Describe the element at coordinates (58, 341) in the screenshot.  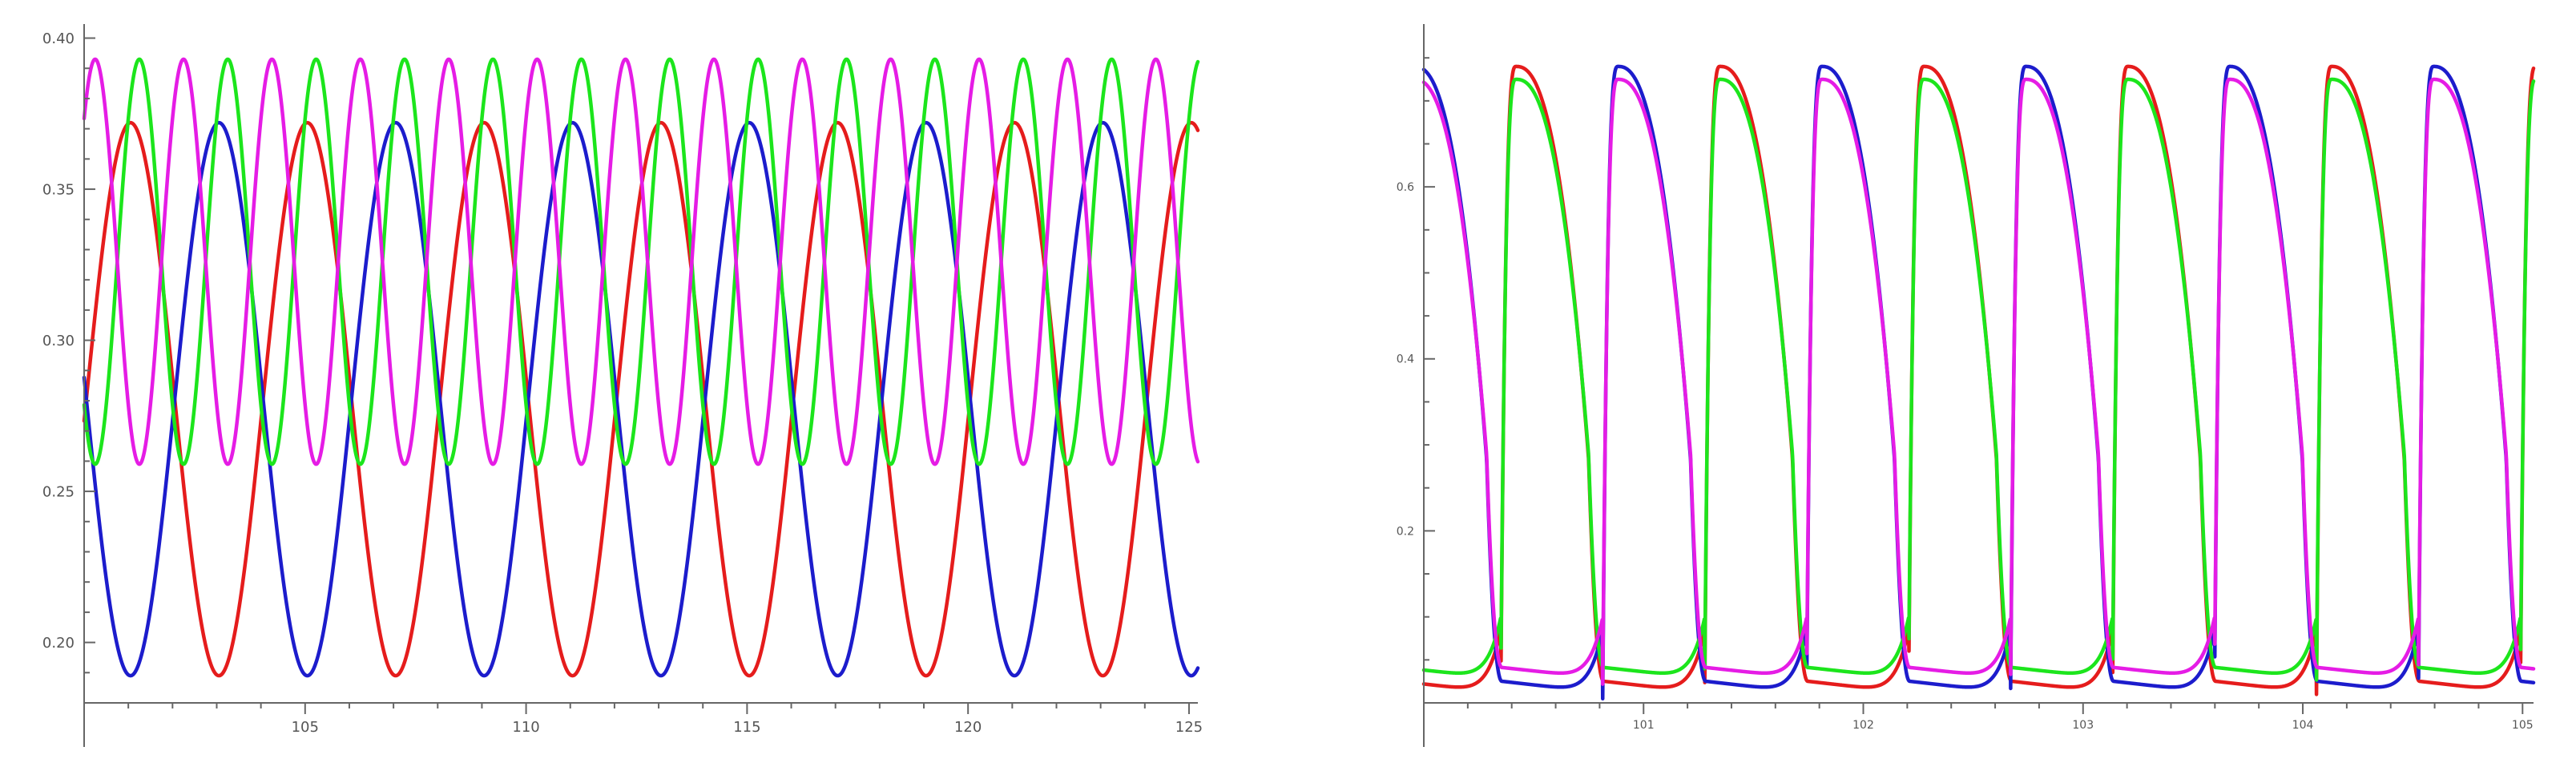
I see `left-y-tick-label: 0.30` at that location.